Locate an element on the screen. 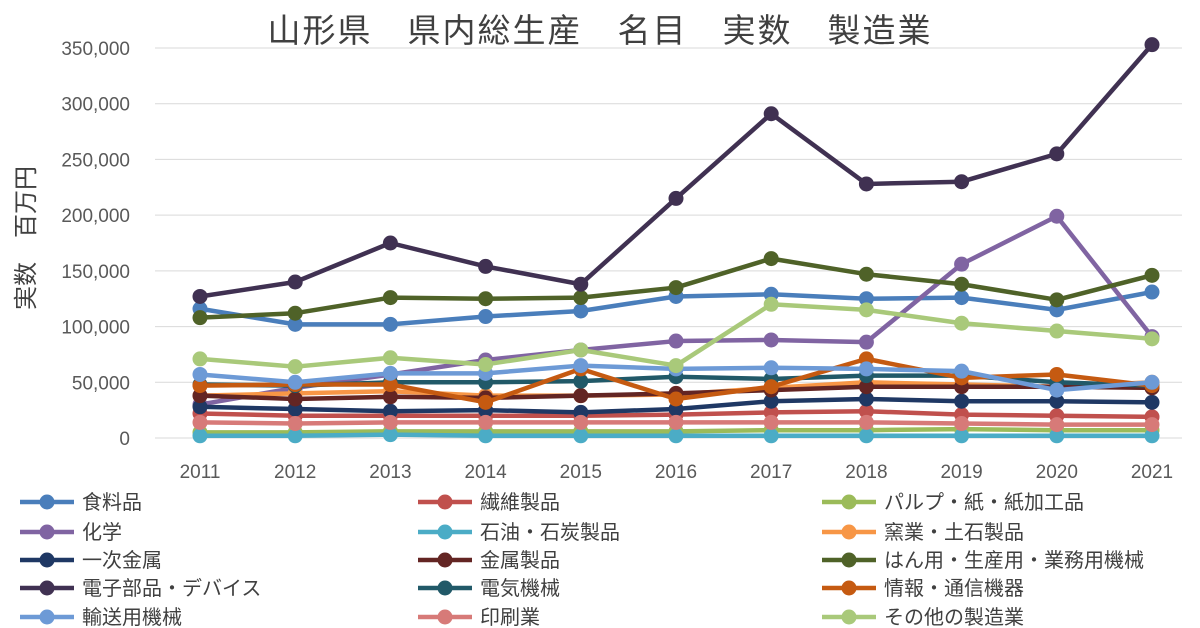  legend-item: 電子部品・デバイス is located at coordinates (140, 588).